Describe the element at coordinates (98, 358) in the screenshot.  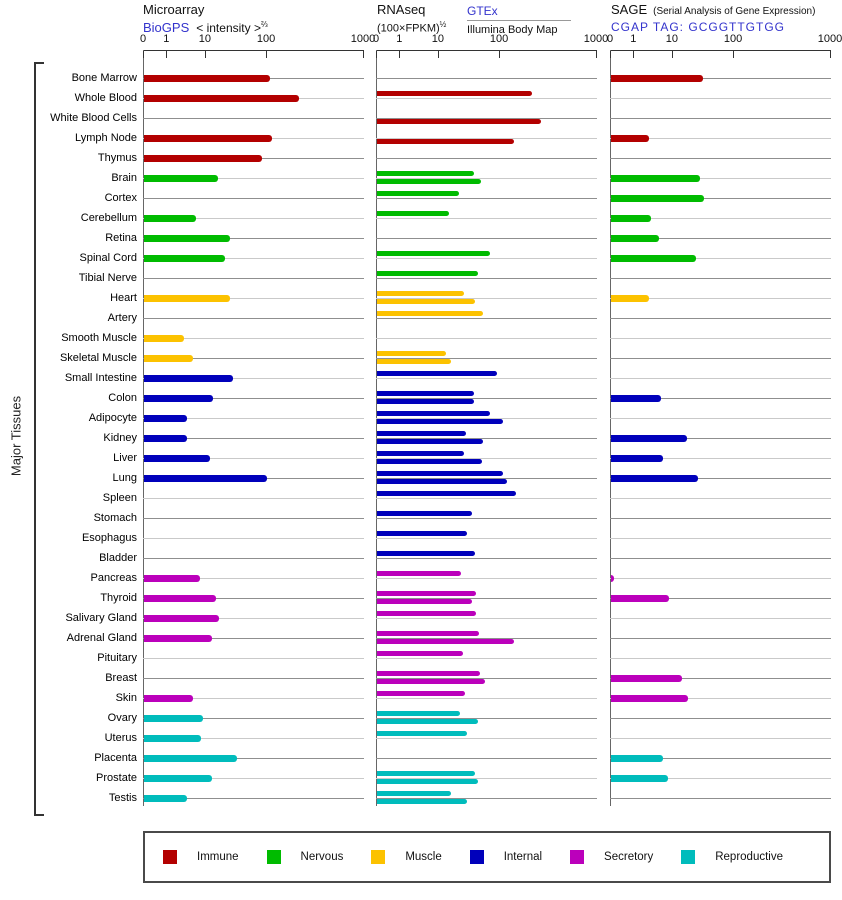
I see `tissue-label: Skeletal Muscle` at that location.